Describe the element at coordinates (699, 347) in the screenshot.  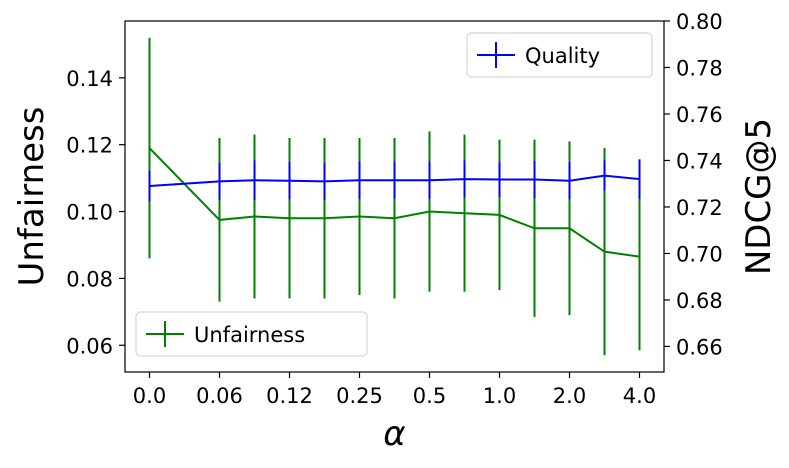
I see `y-right-tick-label: 0.66` at that location.